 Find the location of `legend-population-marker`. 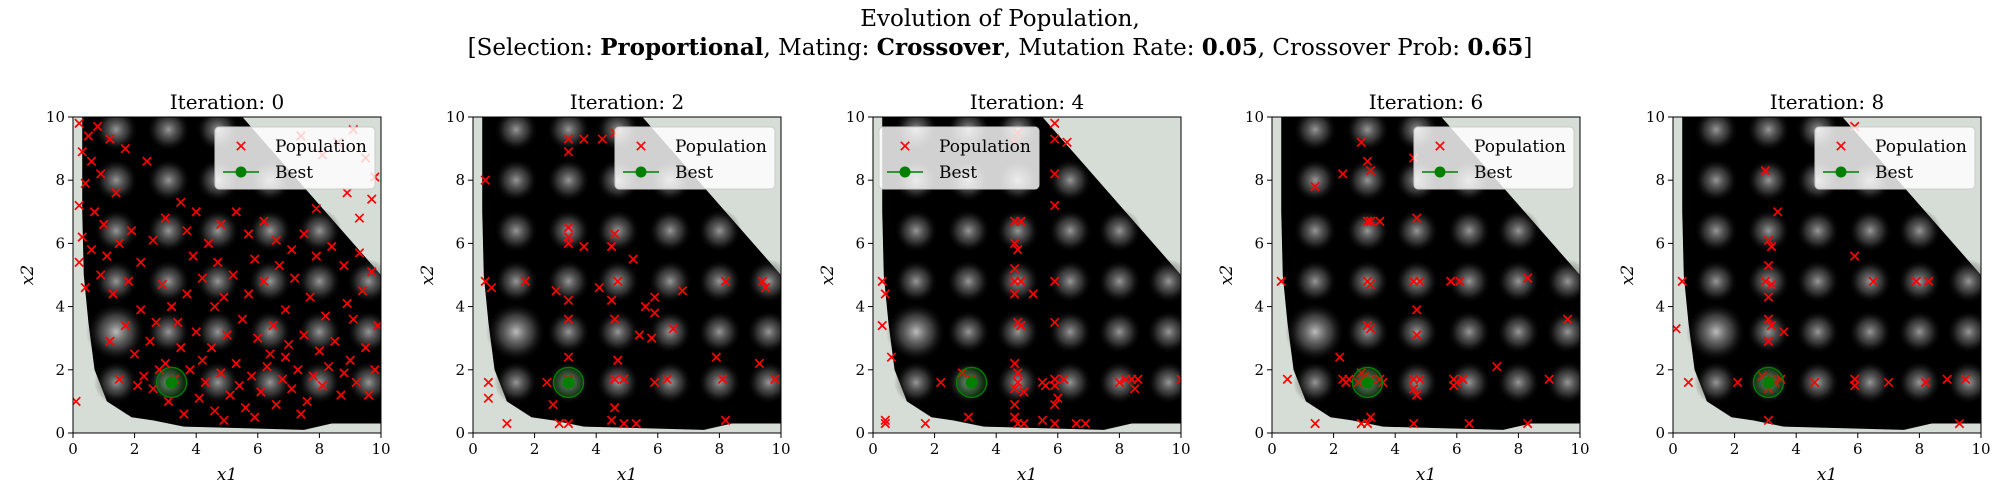

legend-population-marker is located at coordinates (241, 146).